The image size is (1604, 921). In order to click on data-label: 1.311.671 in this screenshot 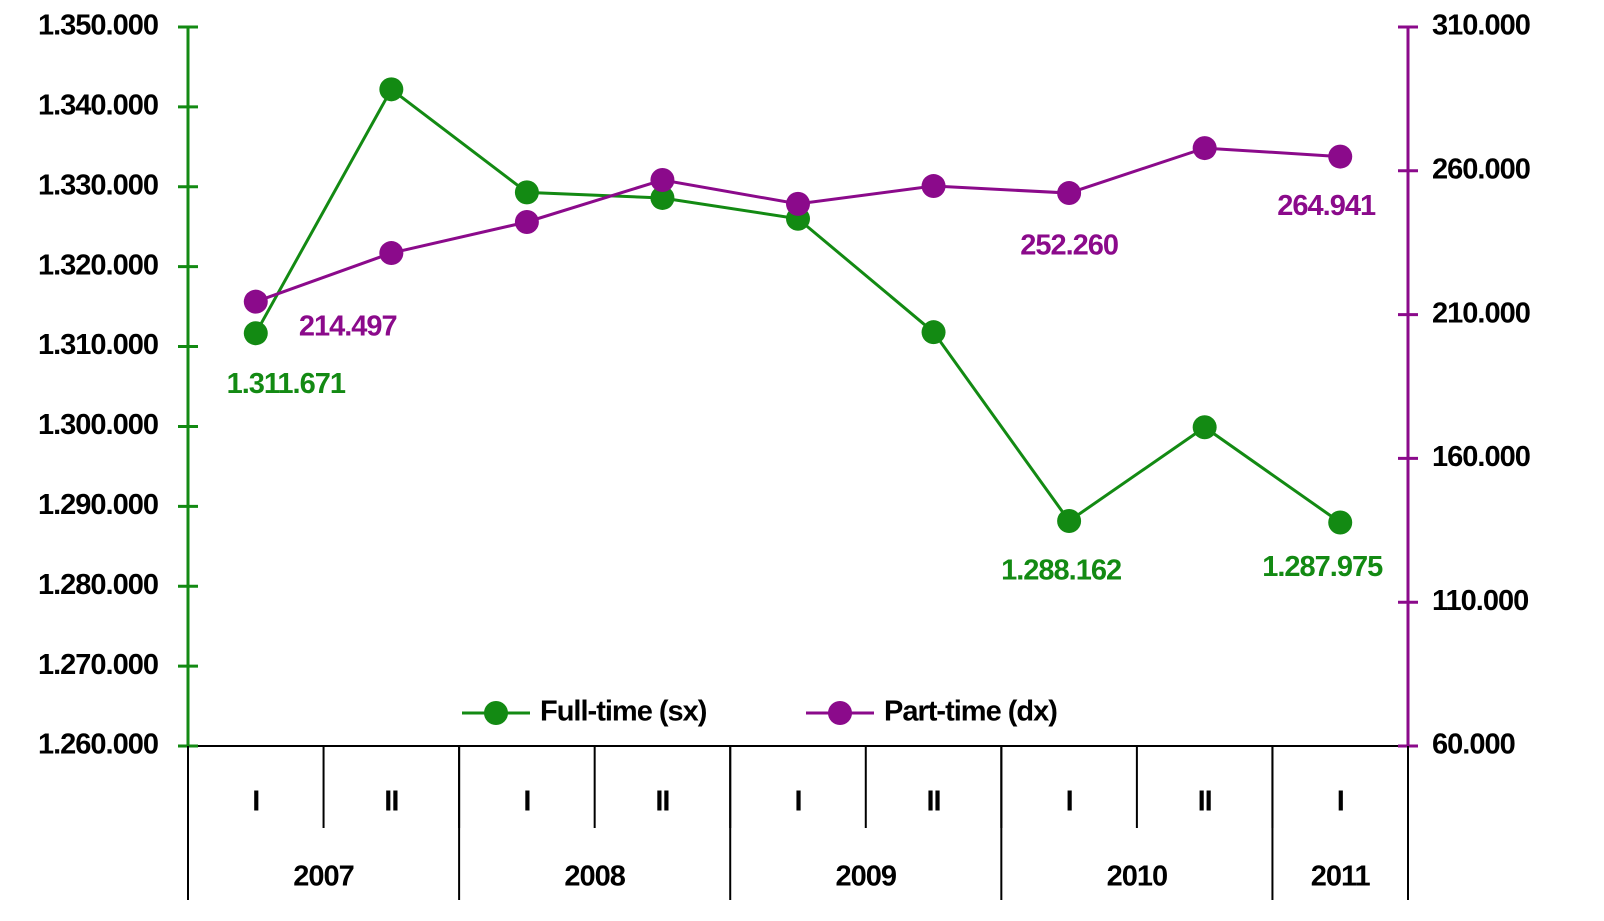, I will do `click(286, 384)`.